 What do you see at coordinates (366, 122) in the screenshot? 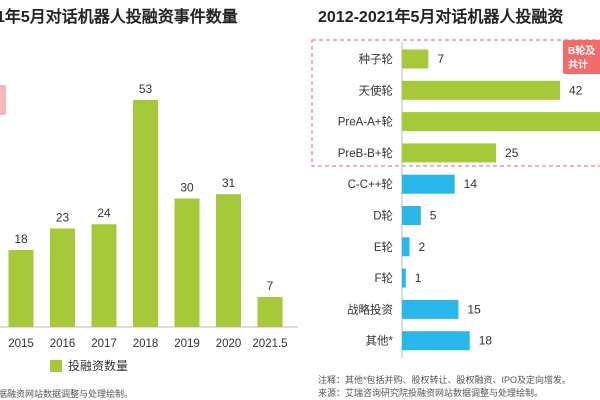
I see `y-tick-2: PreA-A+轮` at bounding box center [366, 122].